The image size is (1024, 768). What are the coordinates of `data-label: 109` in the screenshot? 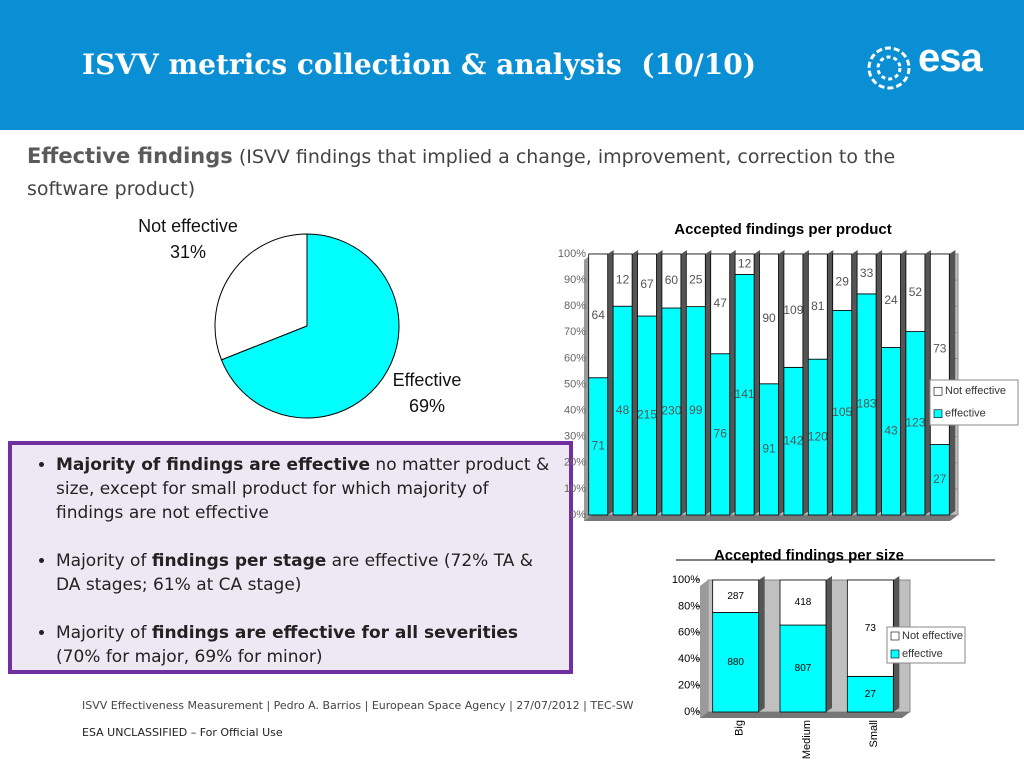 It's located at (793, 310).